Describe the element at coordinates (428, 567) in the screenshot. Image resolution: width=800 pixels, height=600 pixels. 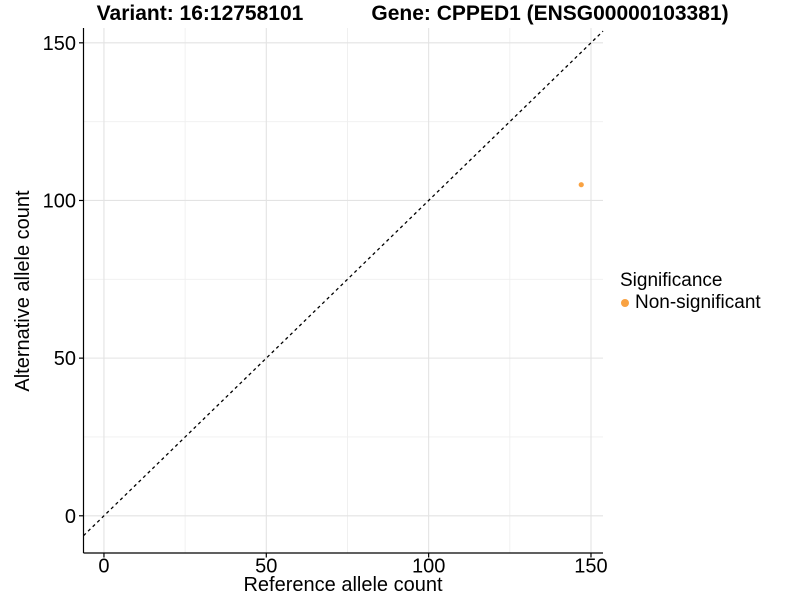
I see `x-tick-label: 100` at that location.